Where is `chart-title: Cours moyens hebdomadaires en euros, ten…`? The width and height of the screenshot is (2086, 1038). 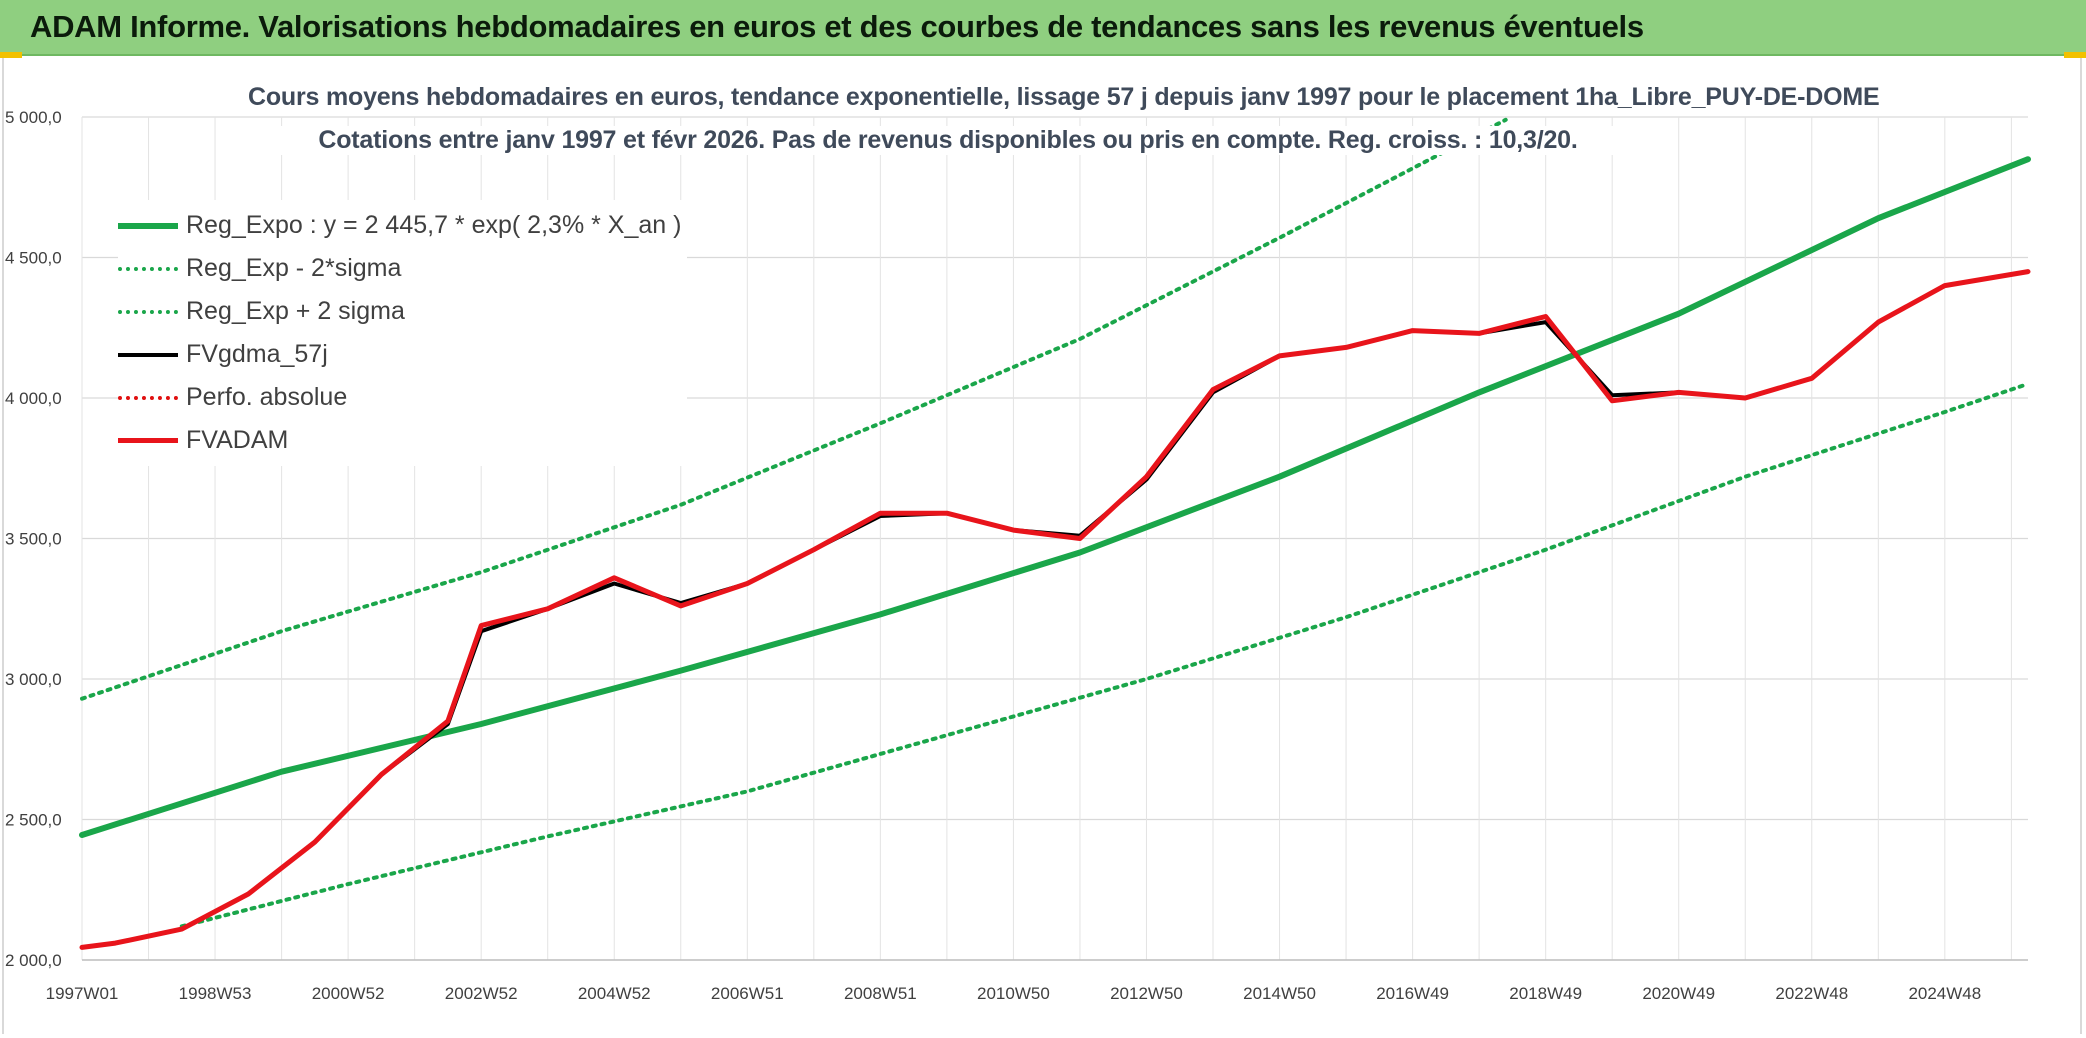
chart-title: Cours moyens hebdomadaires en euros, ten… is located at coordinates (1060, 97).